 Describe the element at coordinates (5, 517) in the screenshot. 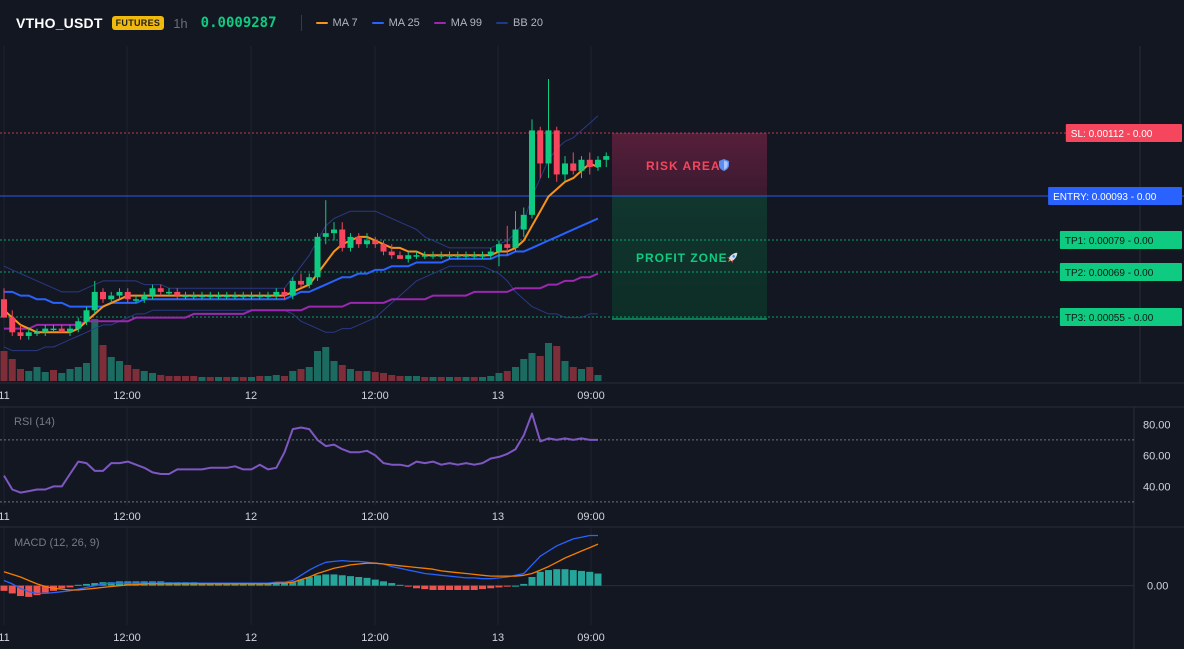

I see `time-axis-label: 11` at that location.